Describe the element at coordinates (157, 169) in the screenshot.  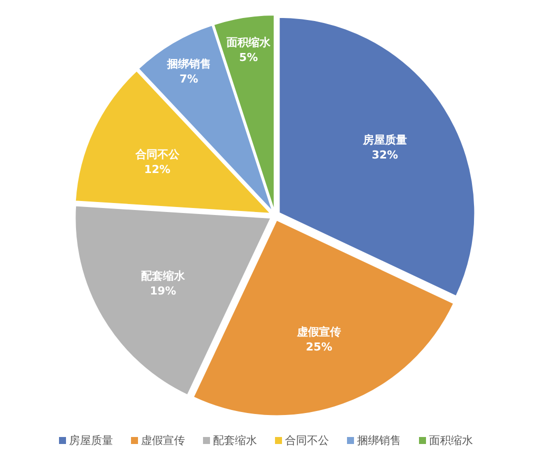
I see `data-label: 12%` at that location.